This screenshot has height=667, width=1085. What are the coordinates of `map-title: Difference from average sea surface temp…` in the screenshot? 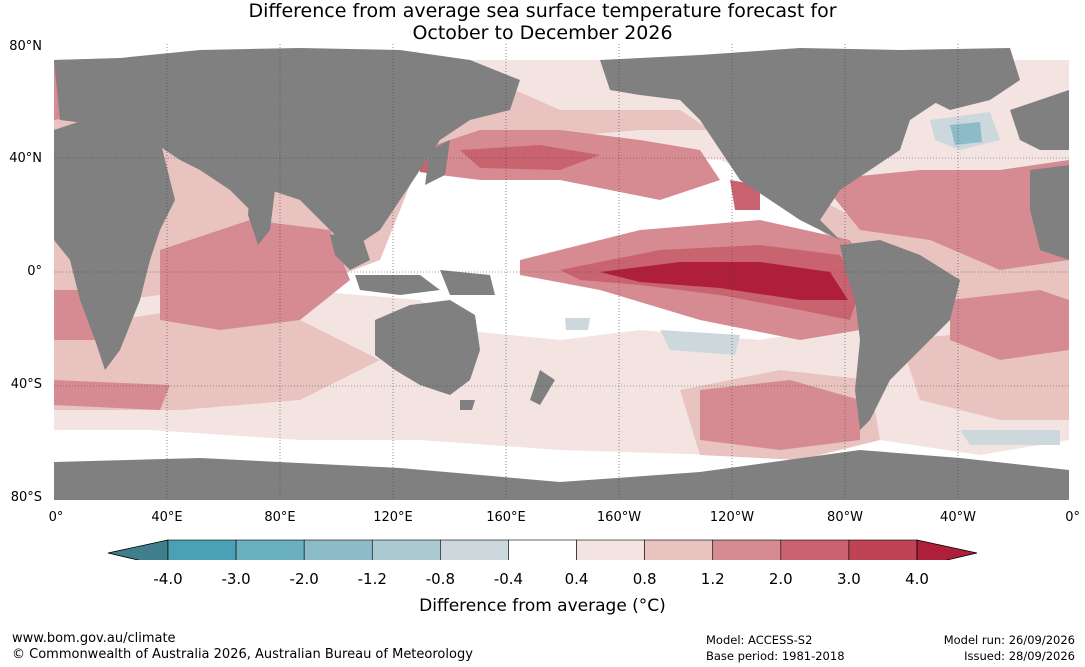 It's located at (542, 22).